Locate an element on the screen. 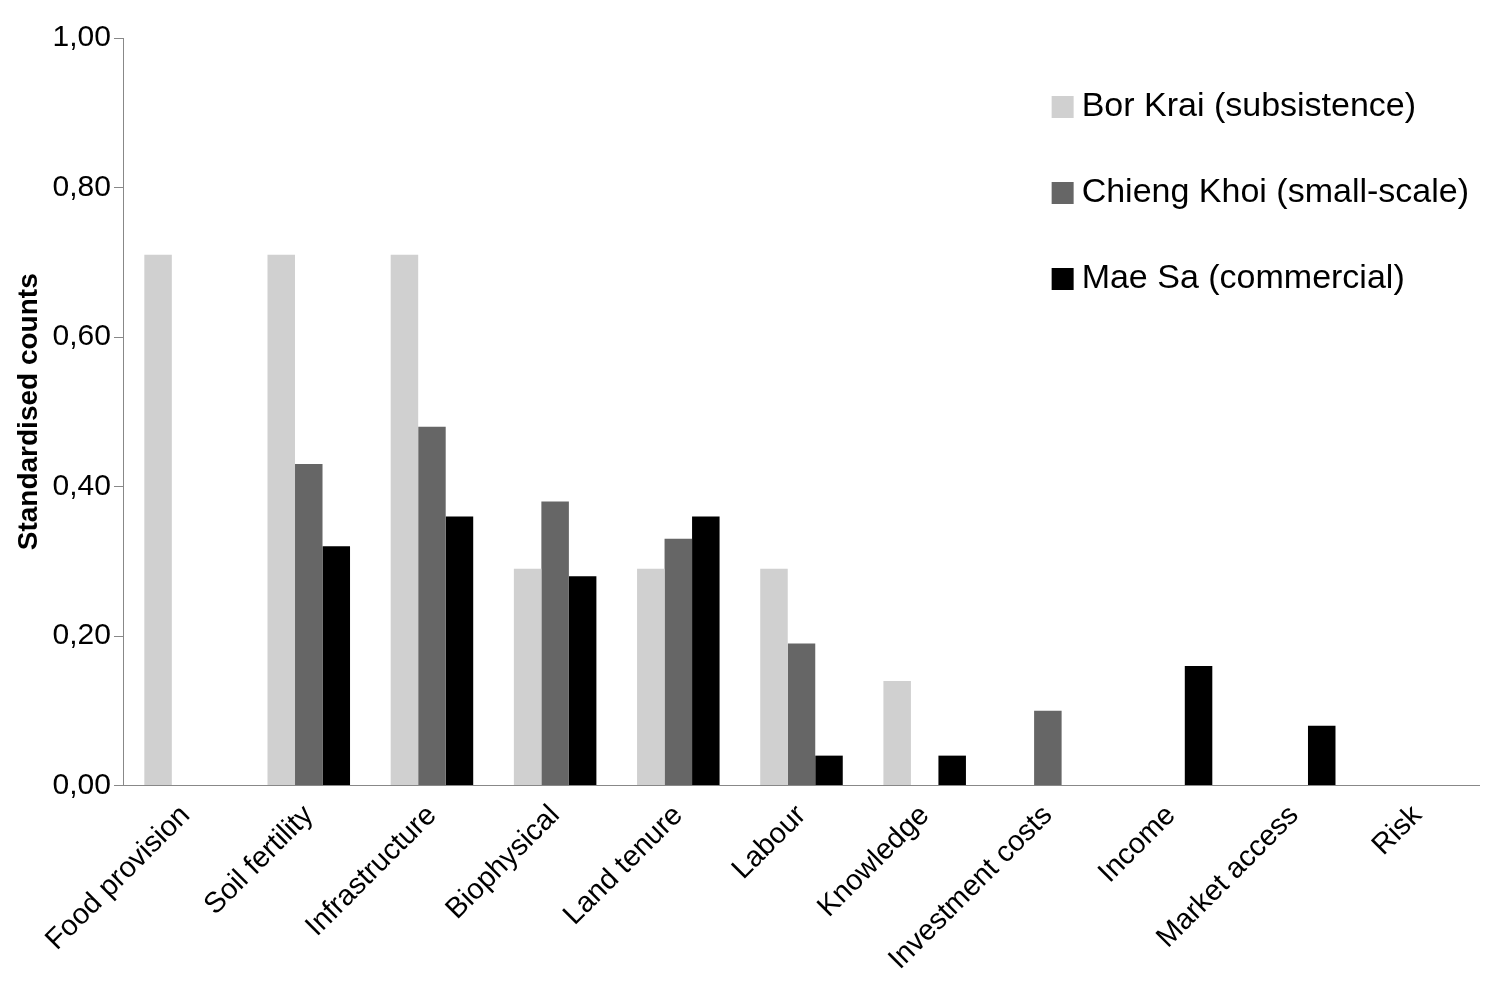  y-tick-label: 0,00 is located at coordinates (81, 783).